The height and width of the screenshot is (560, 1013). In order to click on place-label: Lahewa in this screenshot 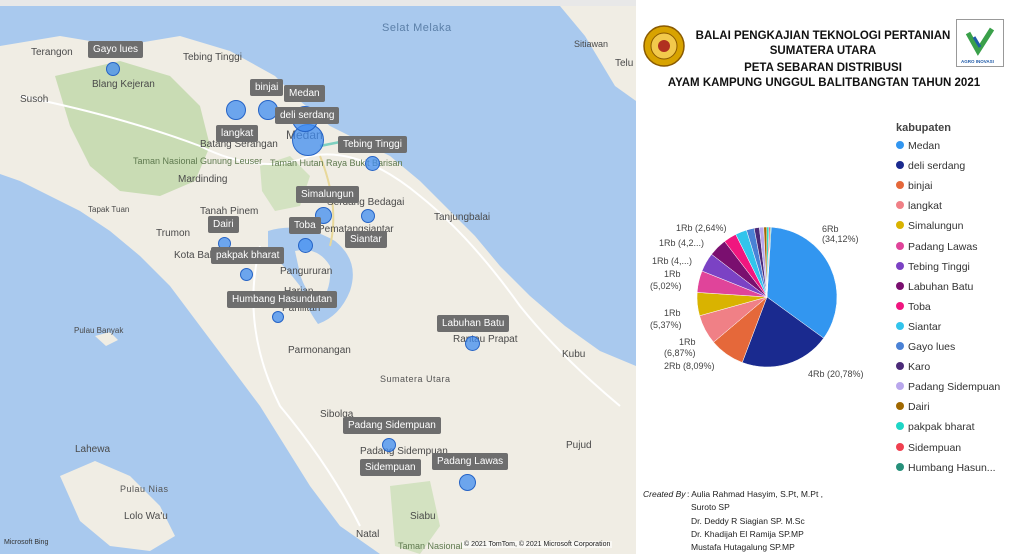, I will do `click(93, 449)`.